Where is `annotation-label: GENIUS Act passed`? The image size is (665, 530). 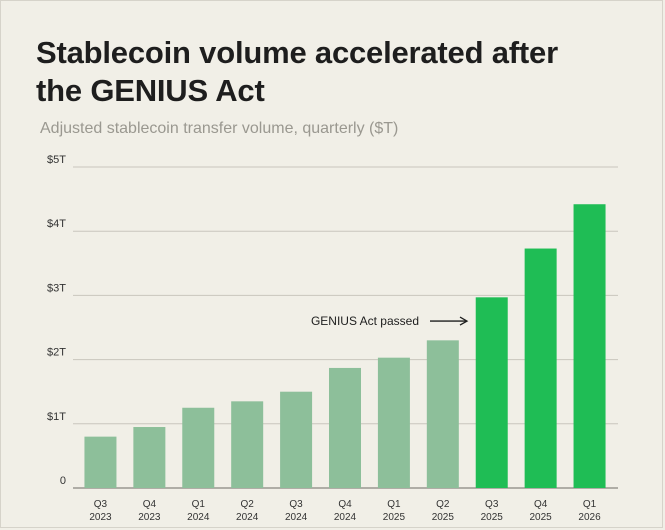 annotation-label: GENIUS Act passed is located at coordinates (365, 321).